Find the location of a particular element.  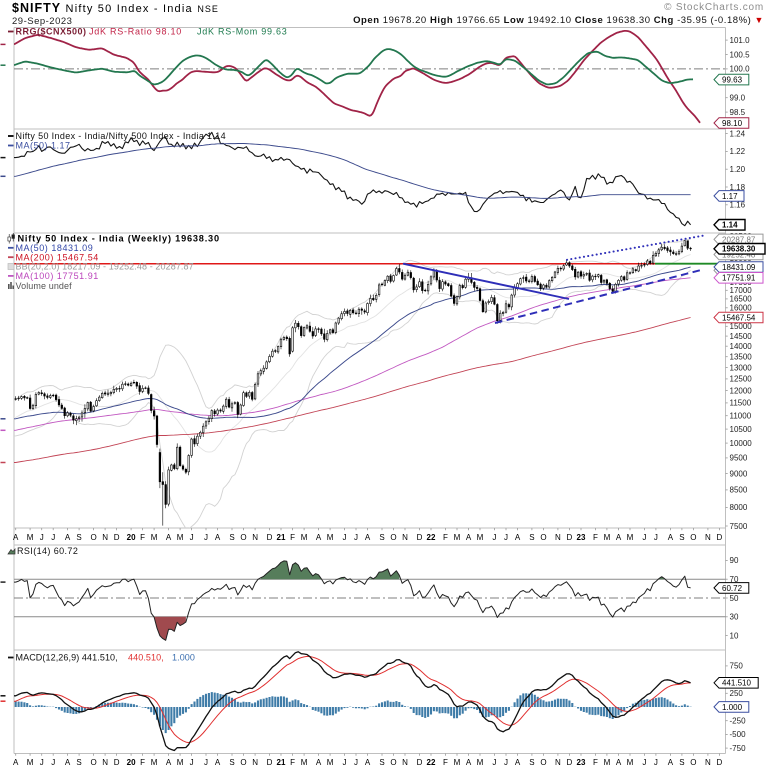

svg-text: 16500 is located at coordinates (741, 299).